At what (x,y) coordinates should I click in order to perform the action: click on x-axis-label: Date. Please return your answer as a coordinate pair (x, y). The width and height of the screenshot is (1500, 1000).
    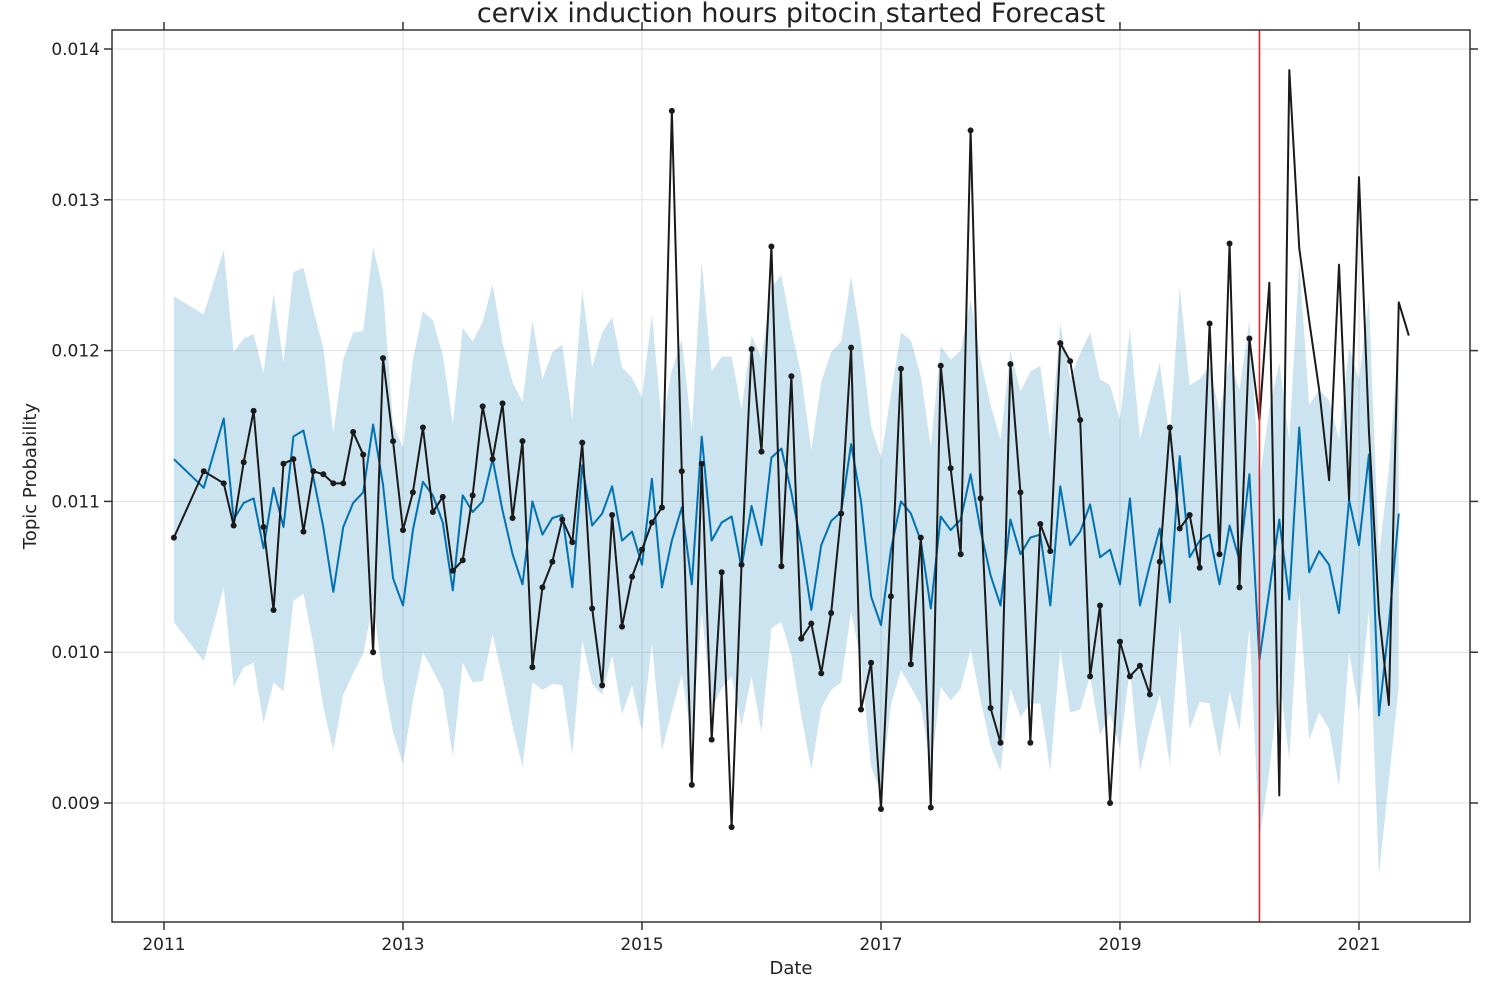
    Looking at the image, I should click on (790, 968).